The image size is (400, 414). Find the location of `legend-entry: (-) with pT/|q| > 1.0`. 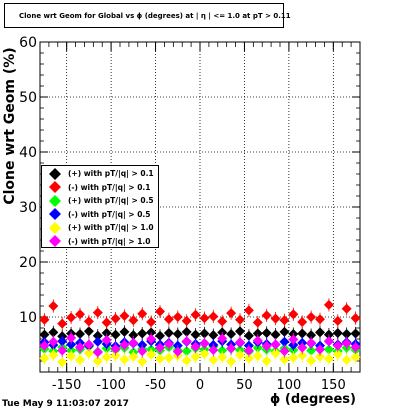

legend-entry: (-) with pT/|q| > 1.0 is located at coordinates (100, 242).